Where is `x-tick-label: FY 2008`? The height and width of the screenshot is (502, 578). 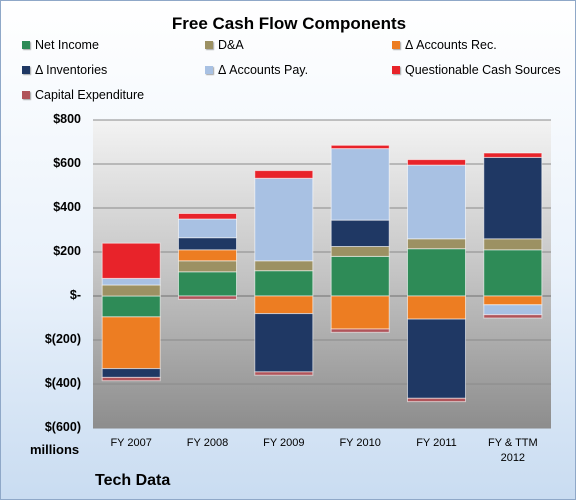 x-tick-label: FY 2008 is located at coordinates (208, 443).